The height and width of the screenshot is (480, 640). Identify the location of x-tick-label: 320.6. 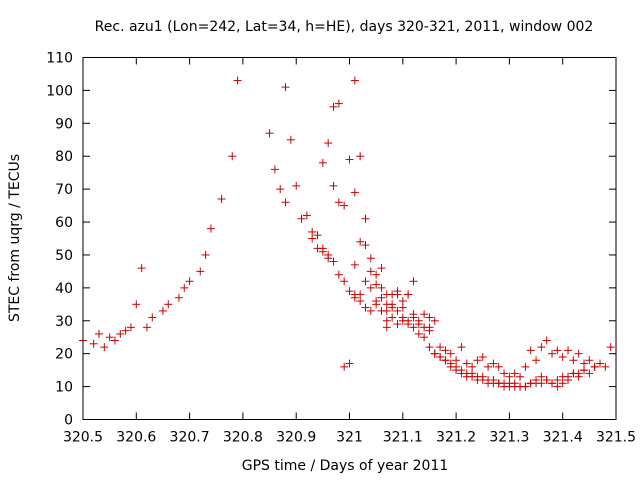
(136, 438).